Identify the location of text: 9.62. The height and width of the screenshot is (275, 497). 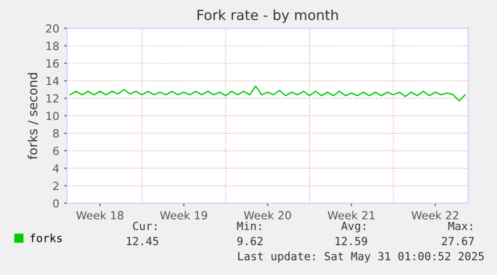
(249, 241).